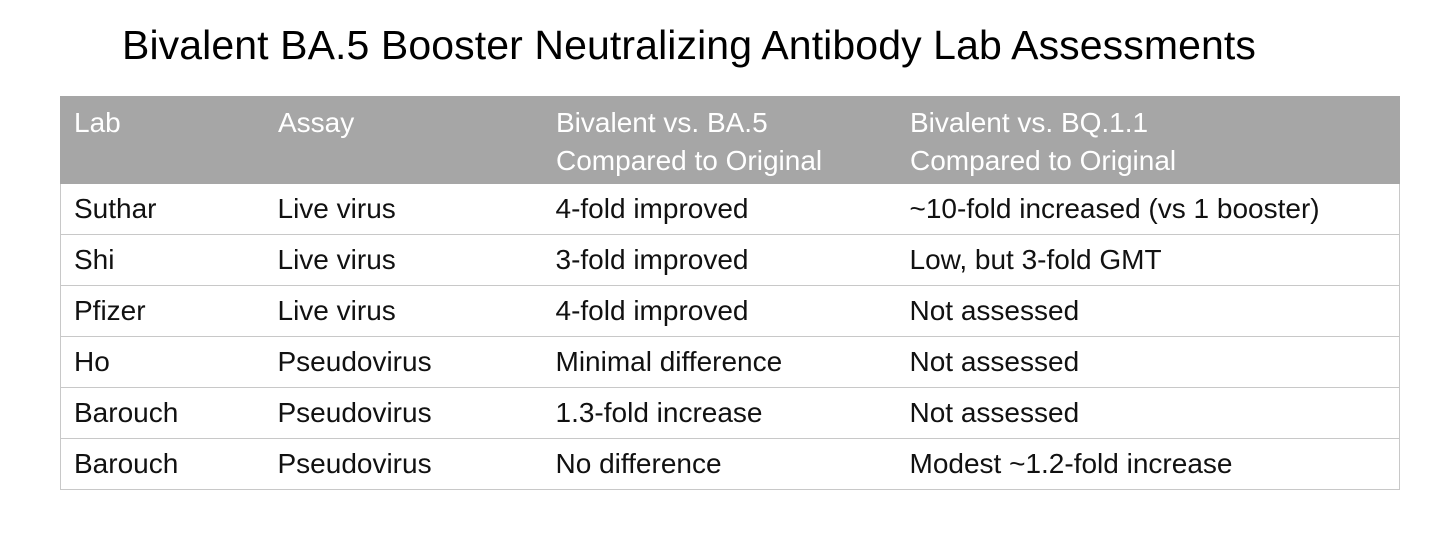 The image size is (1456, 551). Describe the element at coordinates (1148, 260) in the screenshot. I see `cell-bq: Low, but 3-fold GMT` at that location.